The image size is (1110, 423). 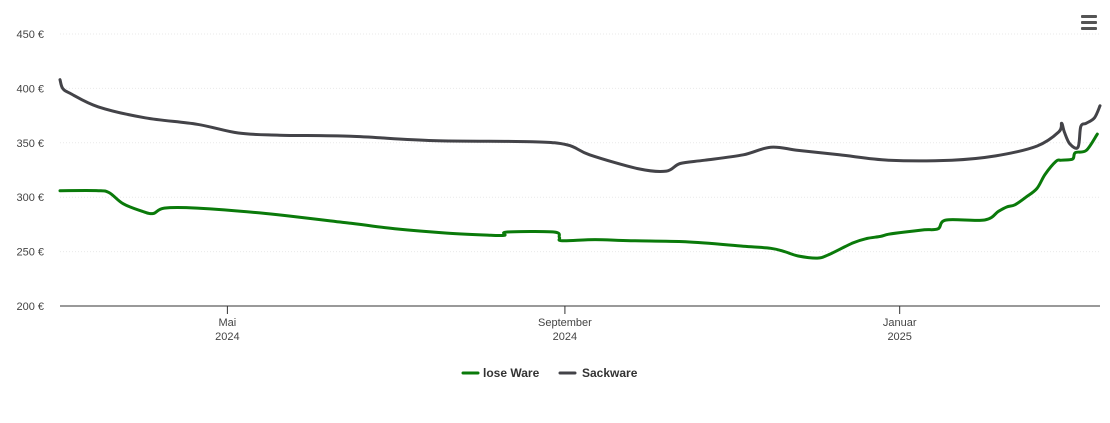 What do you see at coordinates (900, 323) in the screenshot?
I see `x-tick-month-label: Januar` at bounding box center [900, 323].